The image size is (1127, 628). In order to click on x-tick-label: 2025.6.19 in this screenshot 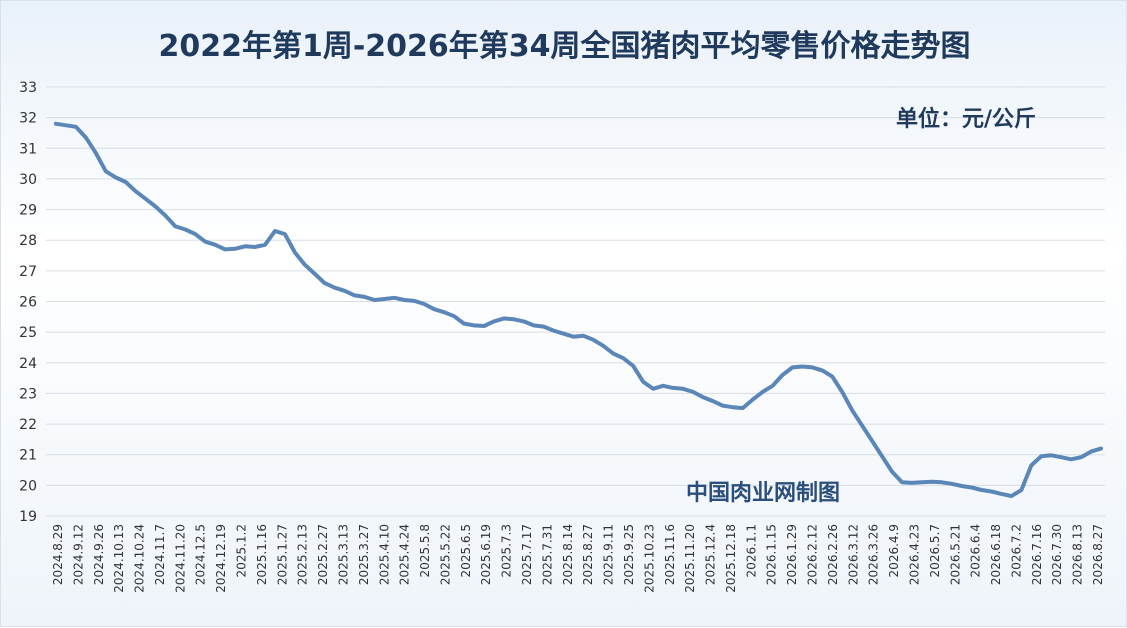, I will do `click(486, 554)`.